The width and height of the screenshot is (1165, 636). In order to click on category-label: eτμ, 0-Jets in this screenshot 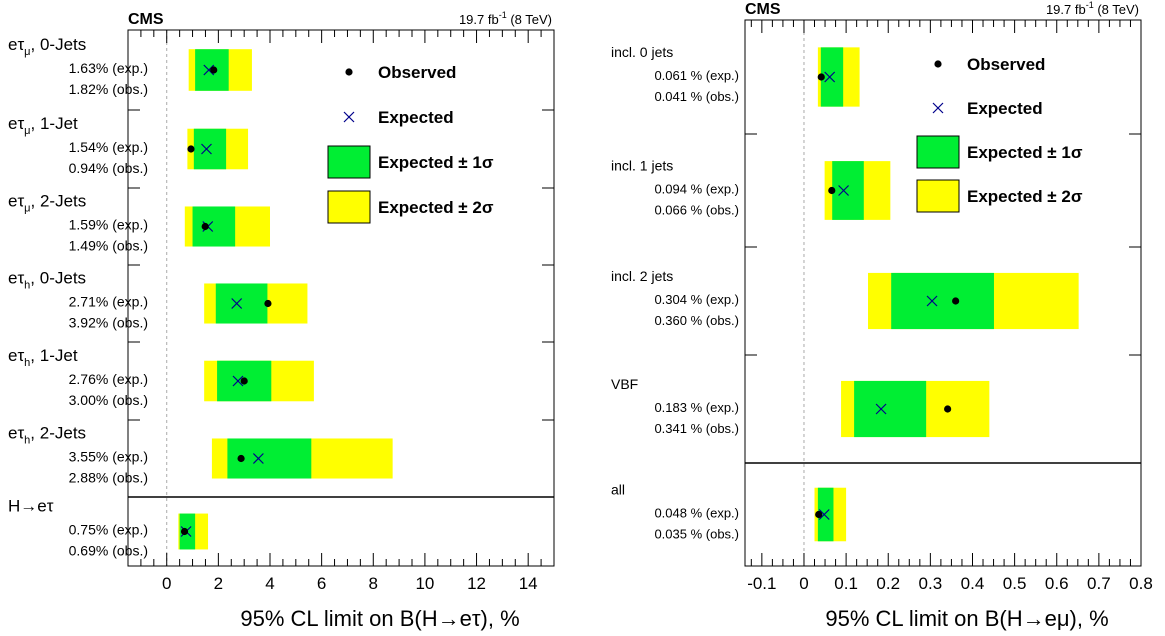, I will do `click(47, 46)`.